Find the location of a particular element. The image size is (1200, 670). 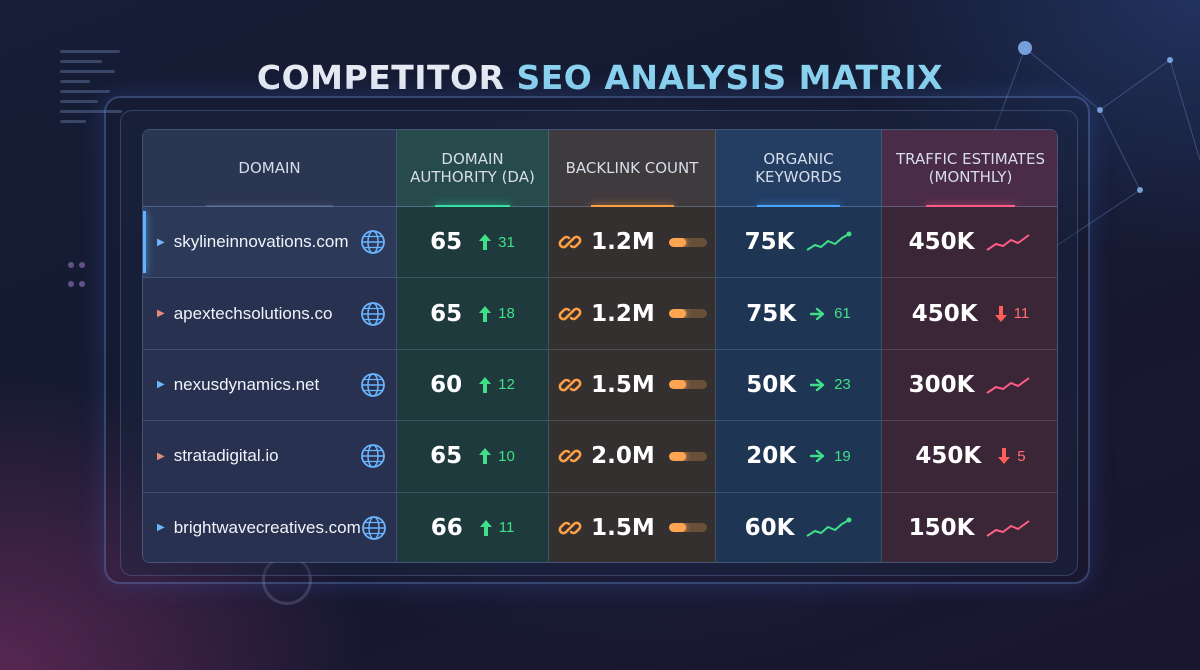

da-delta: 12 is located at coordinates (506, 385).